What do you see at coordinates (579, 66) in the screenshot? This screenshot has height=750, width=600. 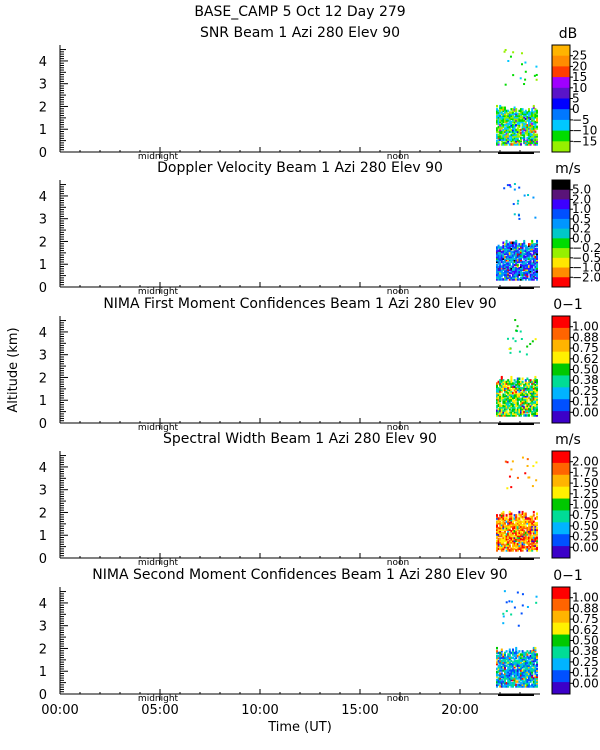 I see `colorbar-label: 20` at bounding box center [579, 66].